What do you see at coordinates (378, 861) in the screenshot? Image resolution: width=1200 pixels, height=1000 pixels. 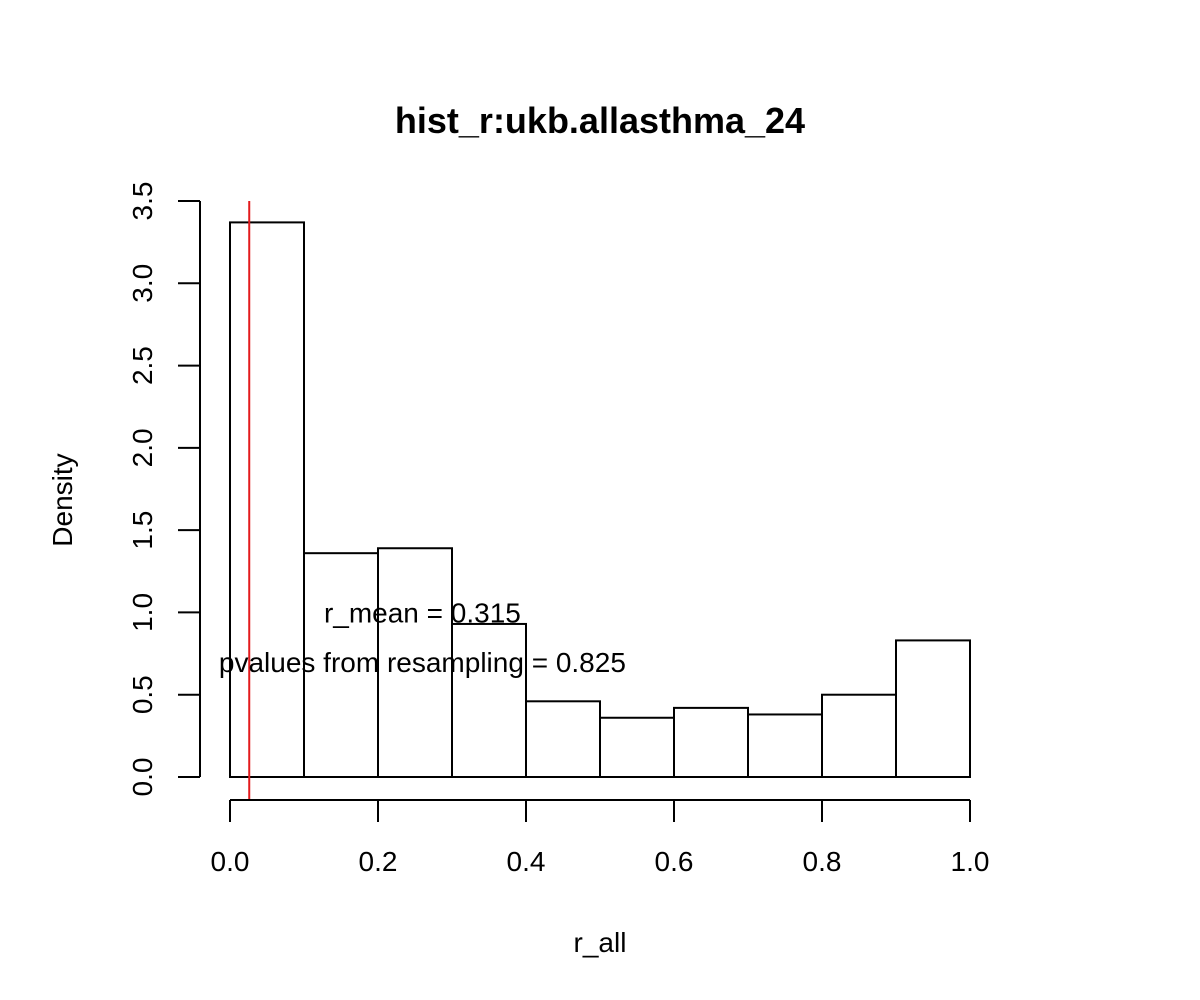 I see `x-tick-label-1: 0.2` at bounding box center [378, 861].